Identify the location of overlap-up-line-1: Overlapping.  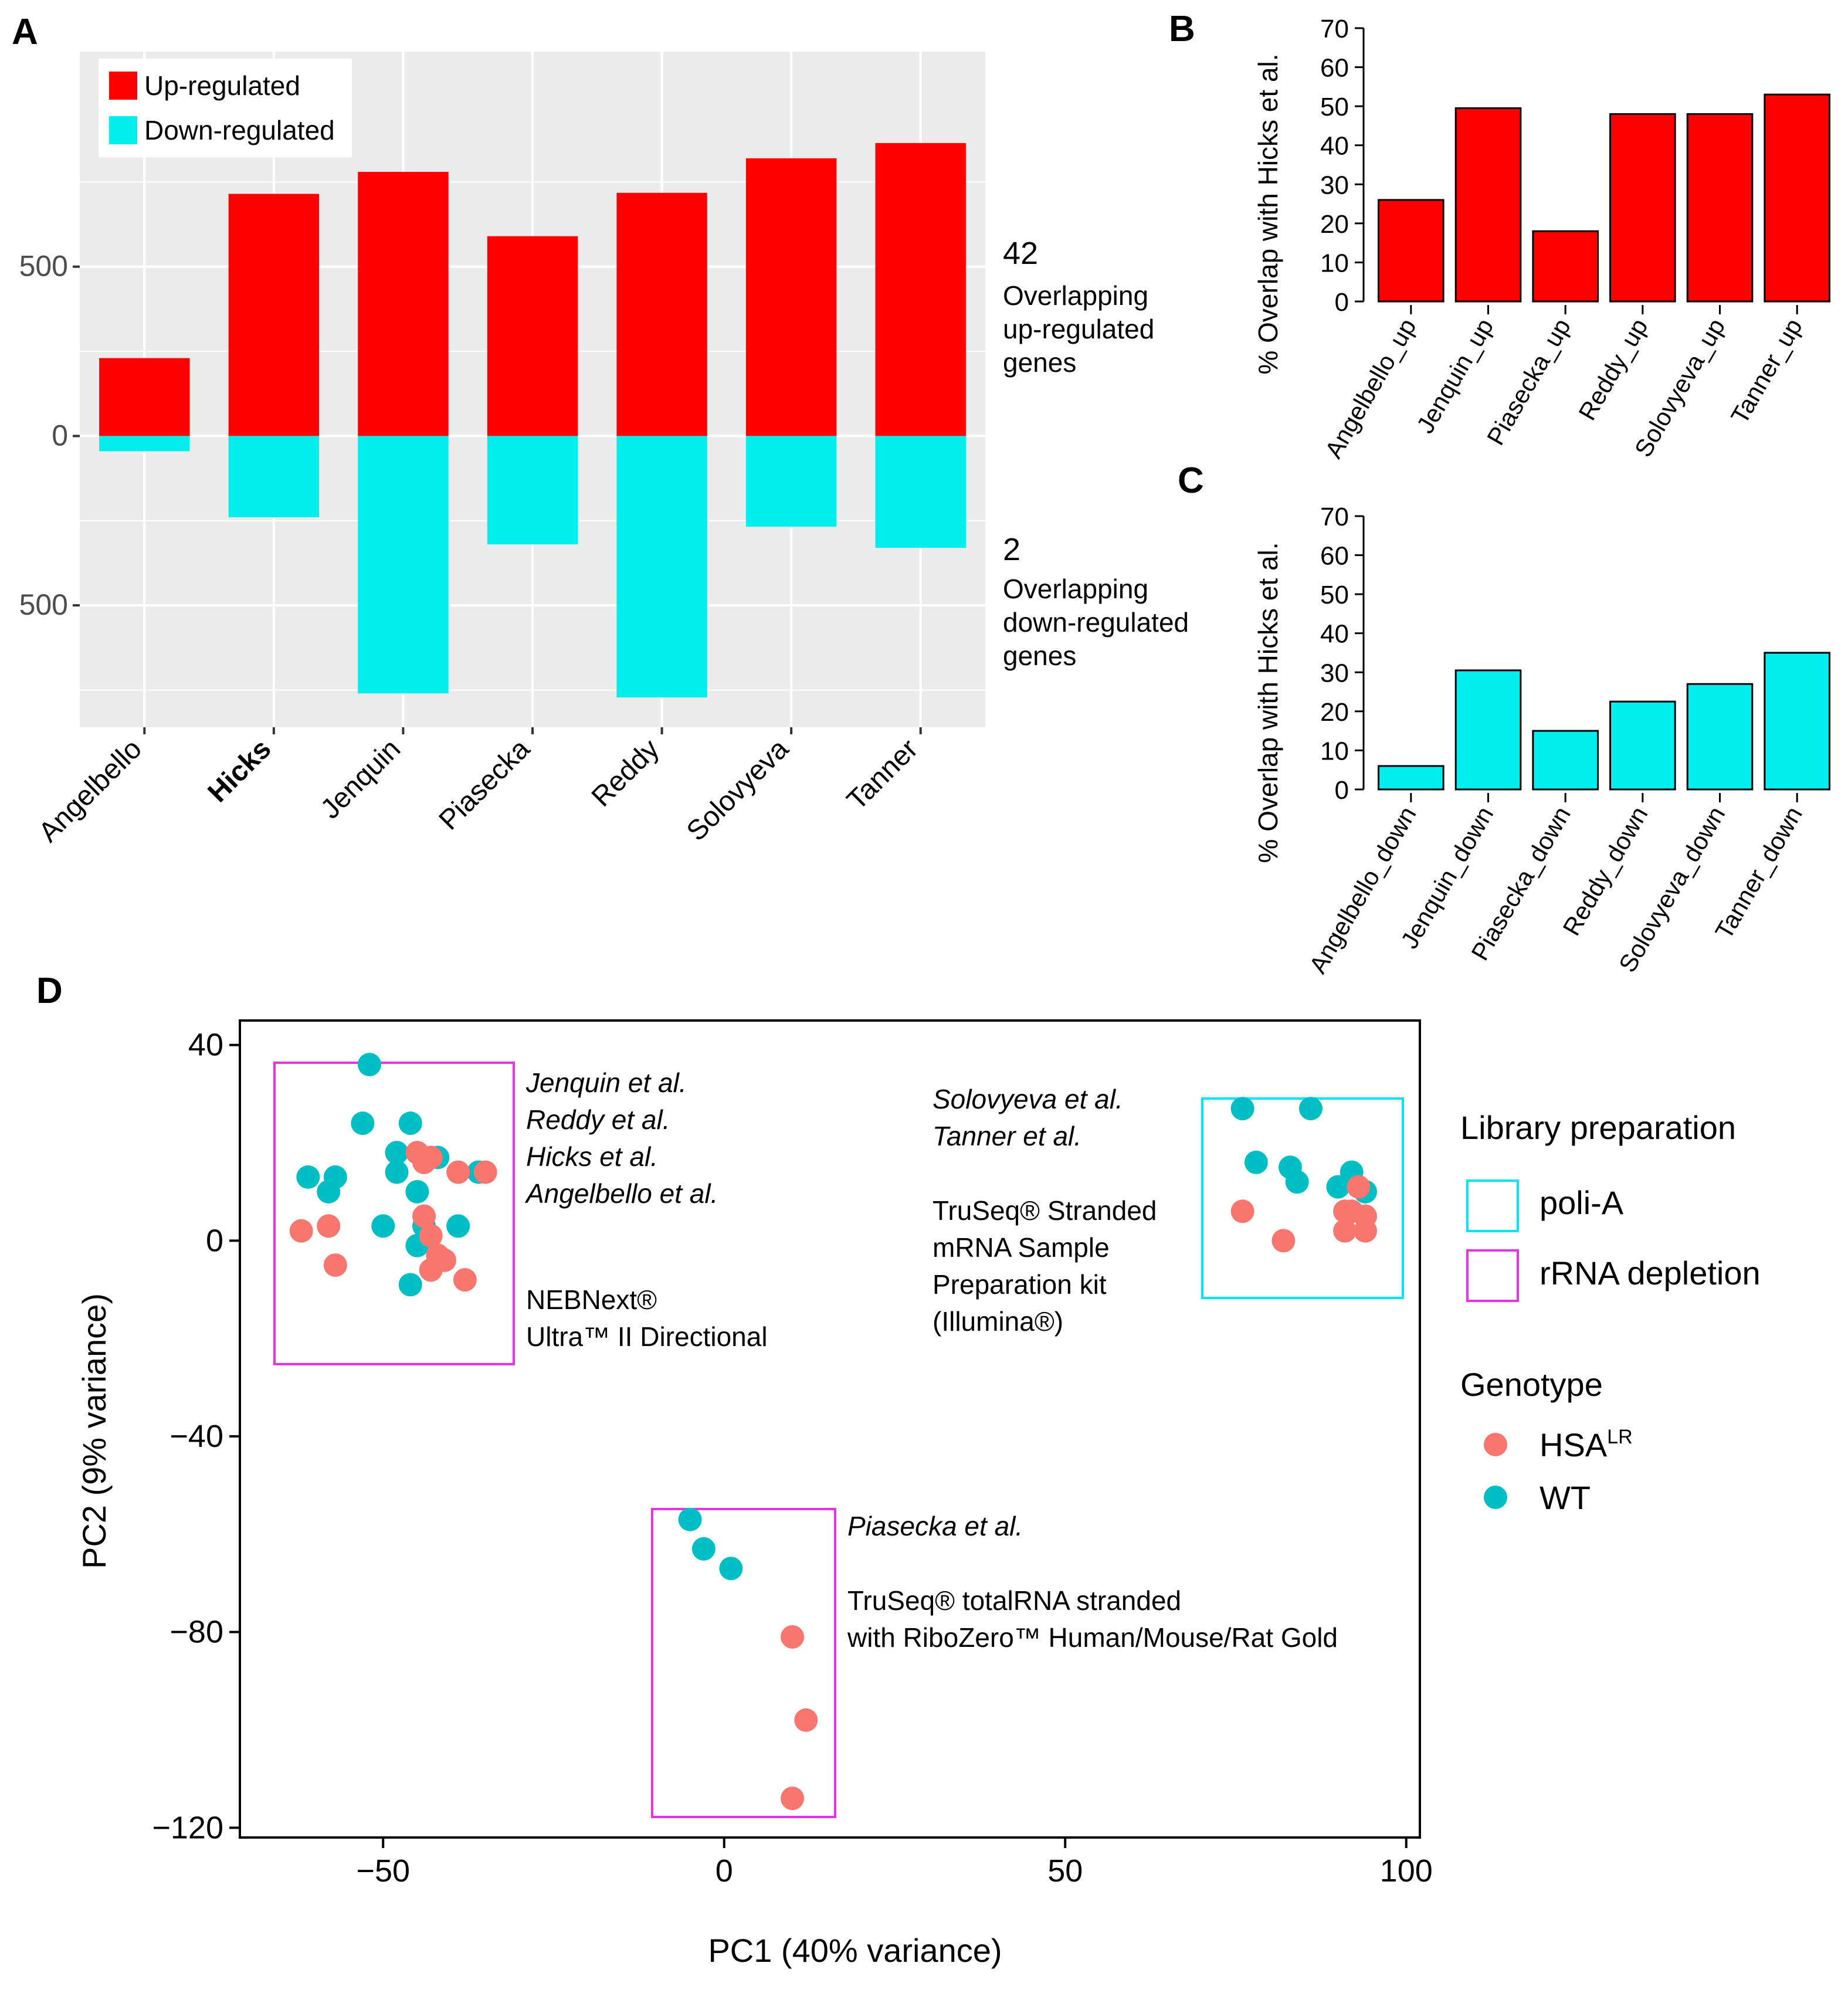
(1075, 296).